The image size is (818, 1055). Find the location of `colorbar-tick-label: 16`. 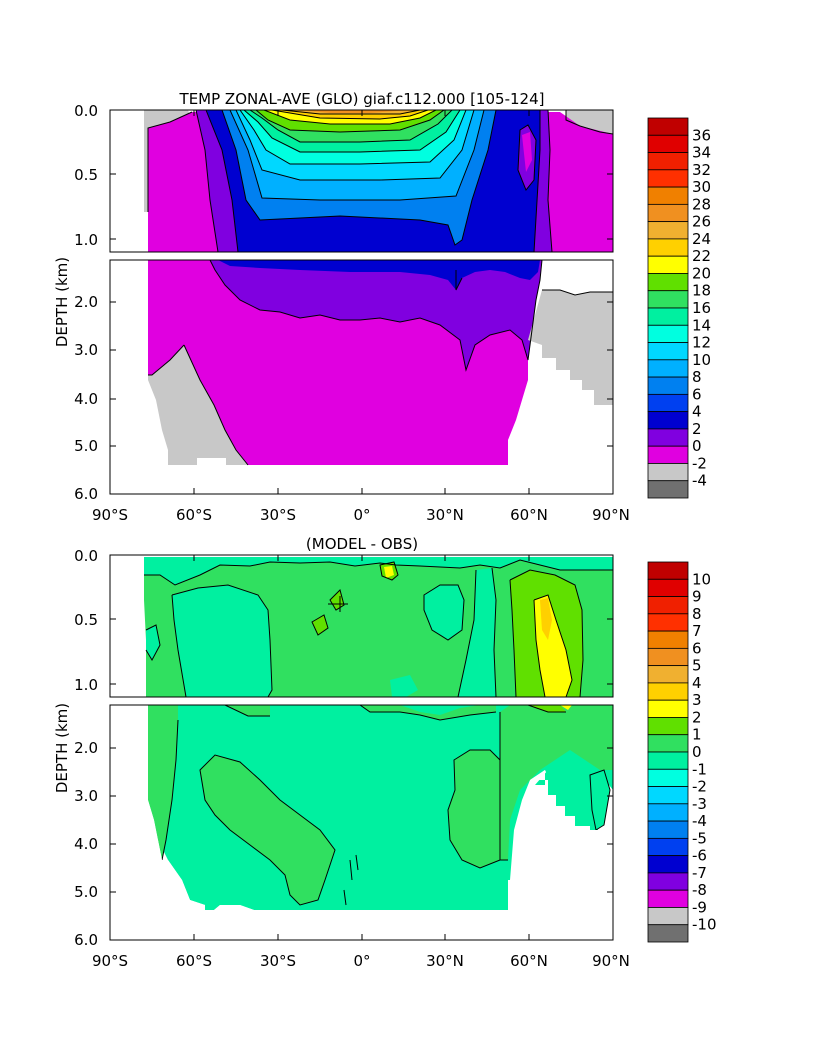

colorbar-tick-label: 16 is located at coordinates (701, 308).